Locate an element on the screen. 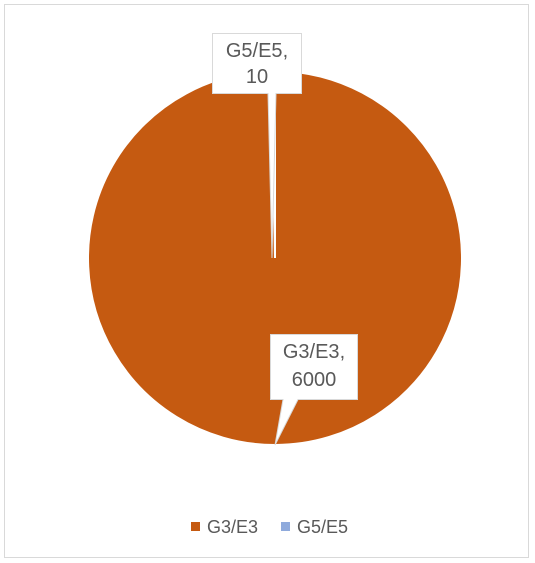  data-label-g5e5-category: G5/E5, is located at coordinates (257, 51).